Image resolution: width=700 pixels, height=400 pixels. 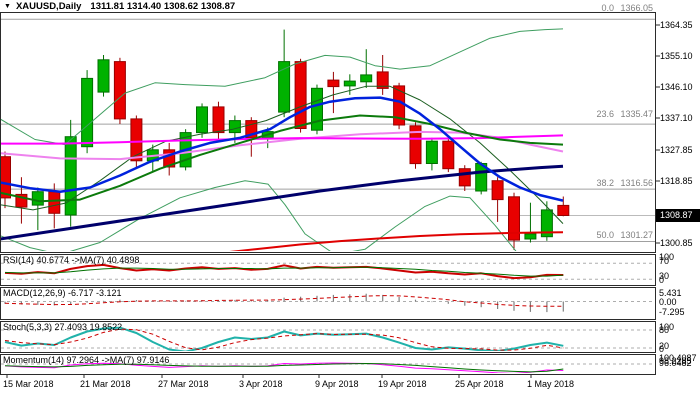 What do you see at coordinates (7, 6) in the screenshot?
I see `chart-dropdown-icon: ▼` at bounding box center [7, 6].